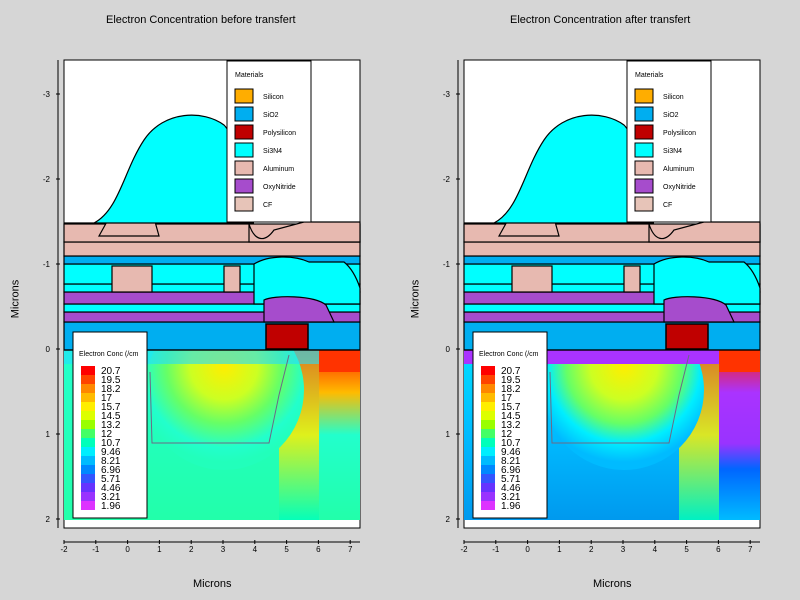 The height and width of the screenshot is (600, 800). What do you see at coordinates (48, 434) in the screenshot?
I see `y-tick-label: 1` at bounding box center [48, 434].